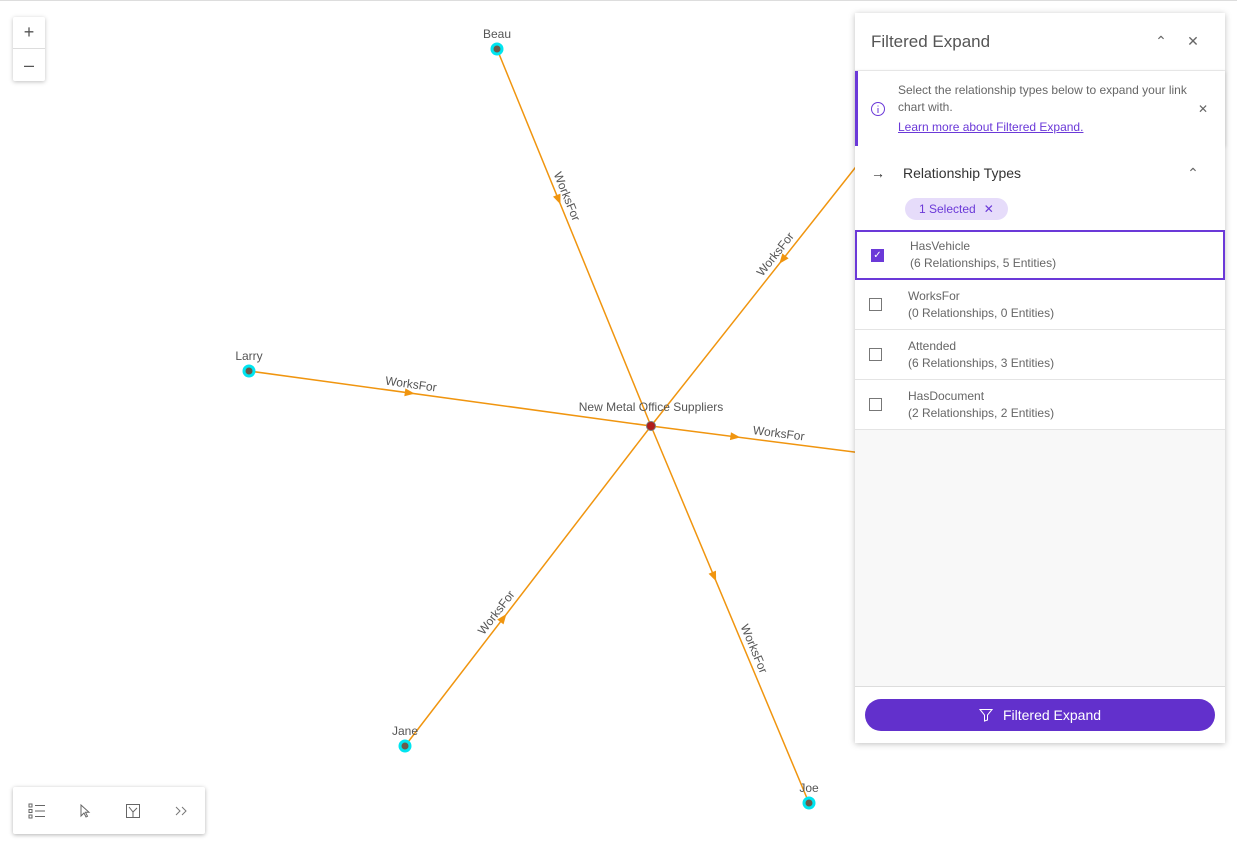 This screenshot has width=1237, height=860. What do you see at coordinates (37, 811) in the screenshot?
I see `list-icon` at bounding box center [37, 811].